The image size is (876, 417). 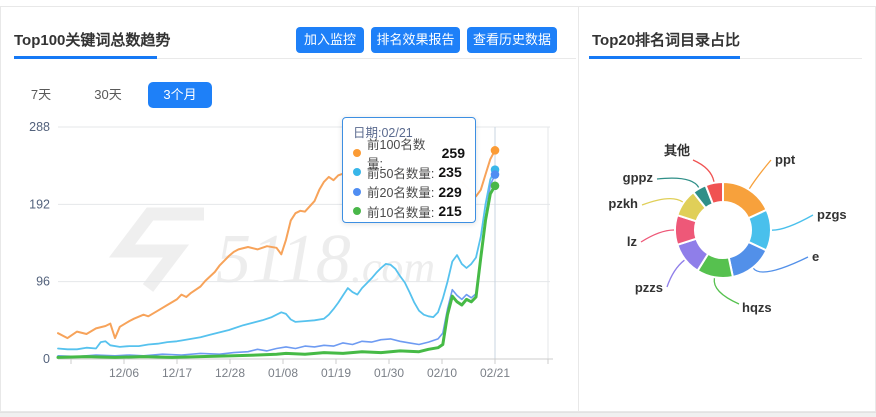 I want to click on history-data-button: 查看历史数据, so click(x=512, y=40).